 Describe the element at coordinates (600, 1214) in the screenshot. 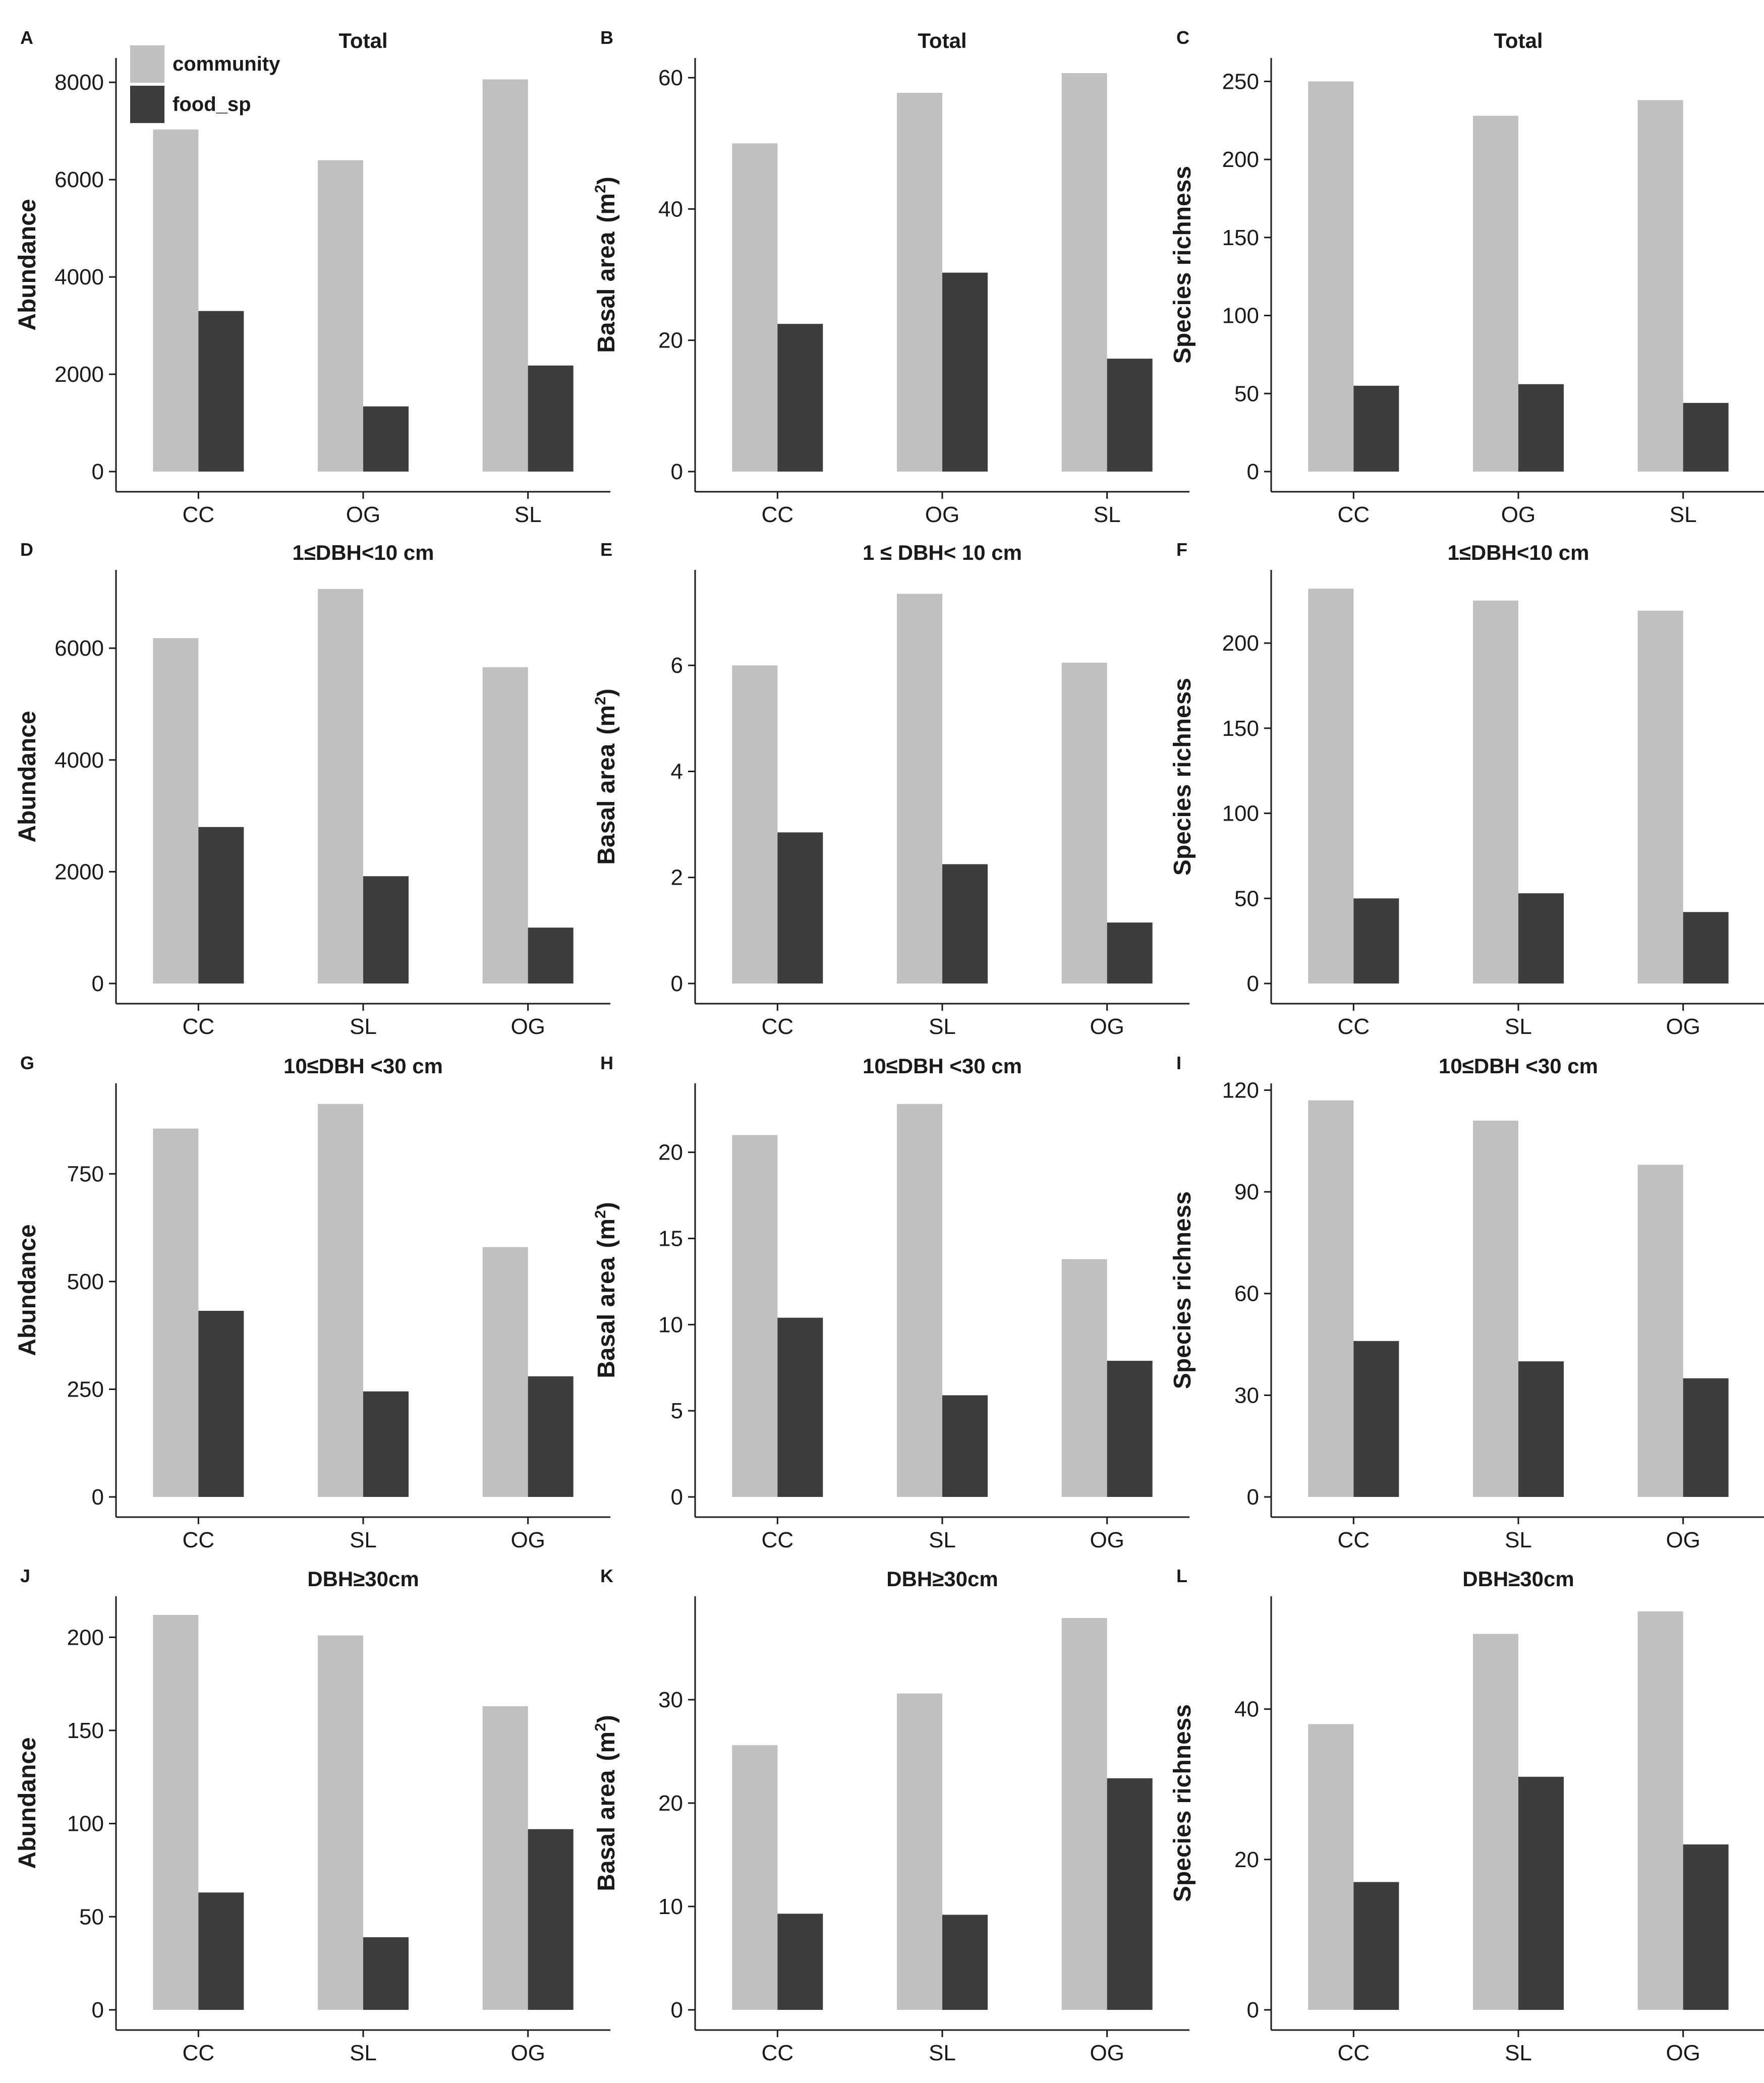

I see `y-axis-unit-exponent: 2` at that location.